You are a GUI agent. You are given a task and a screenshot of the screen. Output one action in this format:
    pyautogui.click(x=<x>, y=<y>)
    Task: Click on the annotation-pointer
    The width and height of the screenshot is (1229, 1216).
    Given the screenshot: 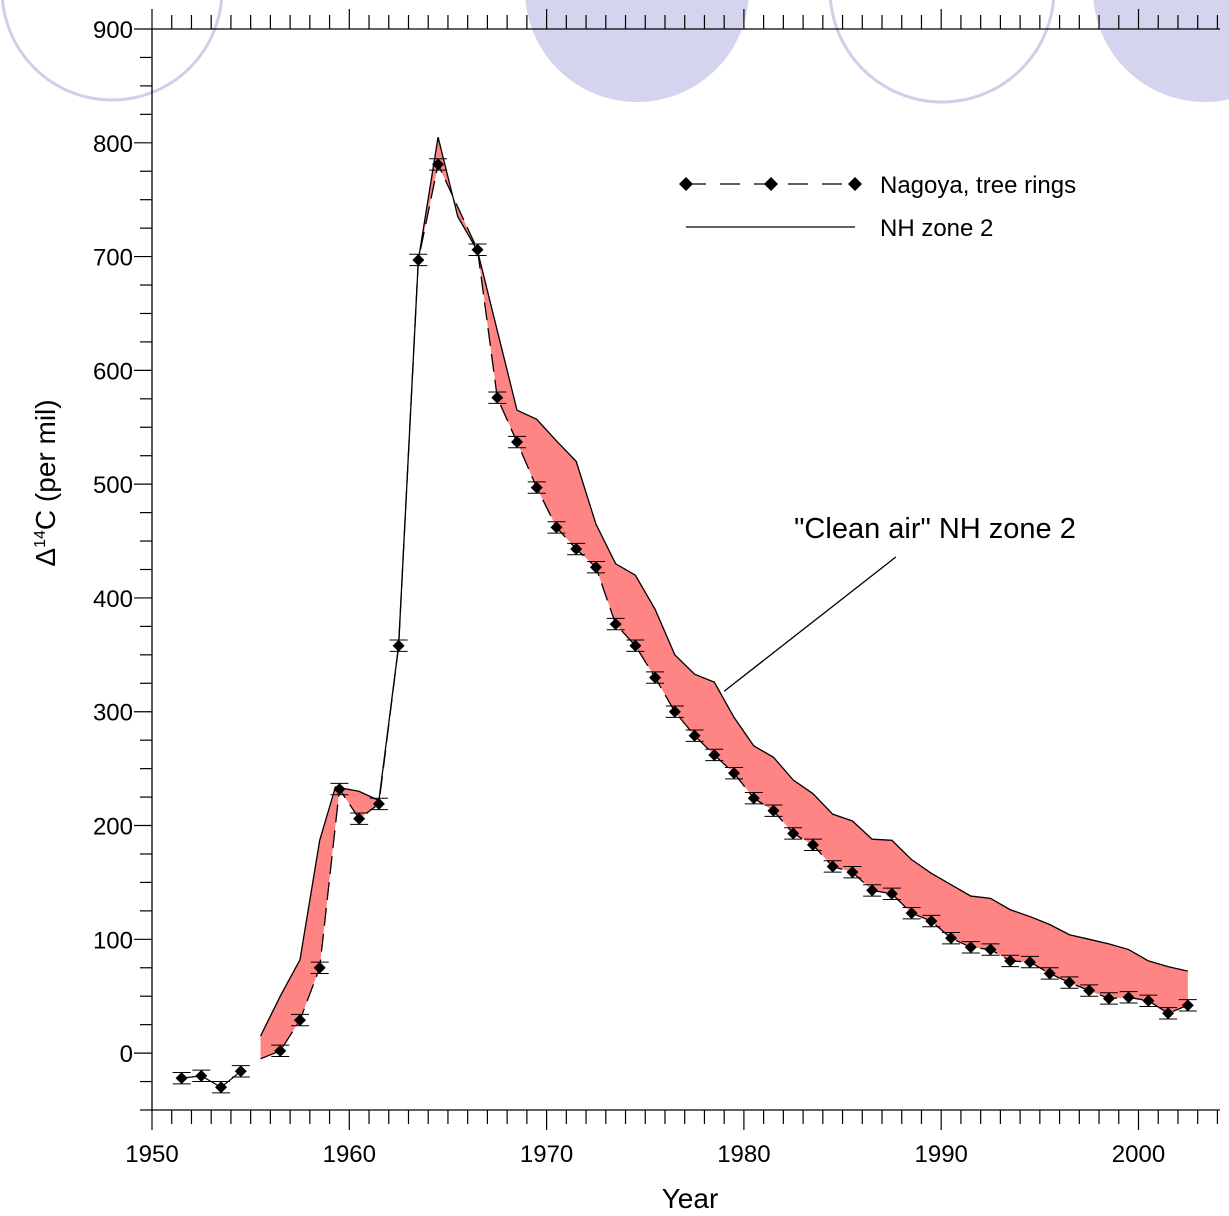 What is the action you would take?
    pyautogui.click(x=810, y=624)
    